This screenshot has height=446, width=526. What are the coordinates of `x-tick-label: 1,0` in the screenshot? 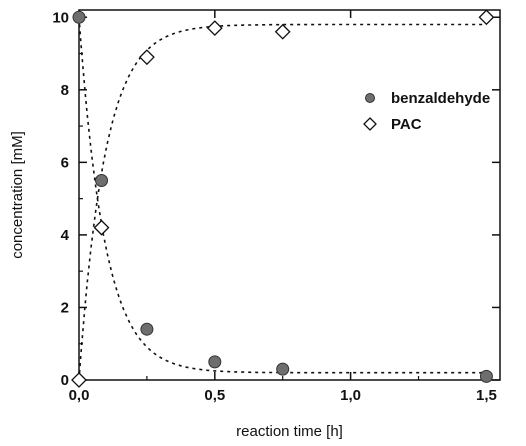 It's located at (350, 395).